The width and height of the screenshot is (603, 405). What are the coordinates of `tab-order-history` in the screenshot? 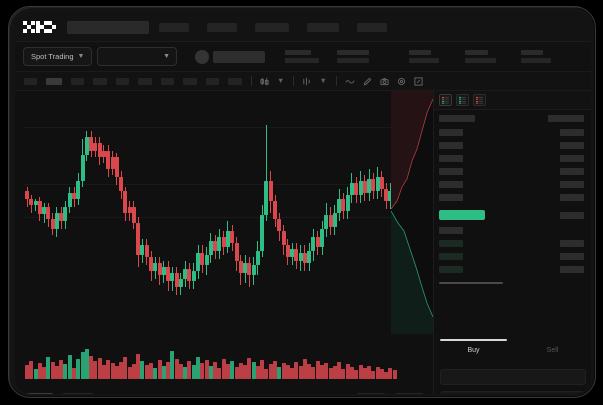 It's located at (78, 393).